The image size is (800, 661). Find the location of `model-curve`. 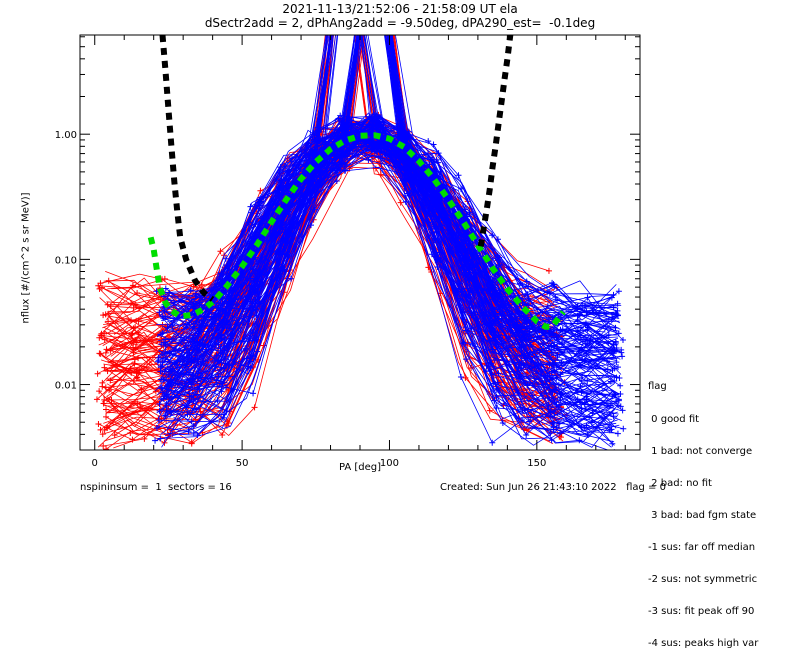

model-curve is located at coordinates (187, 168).